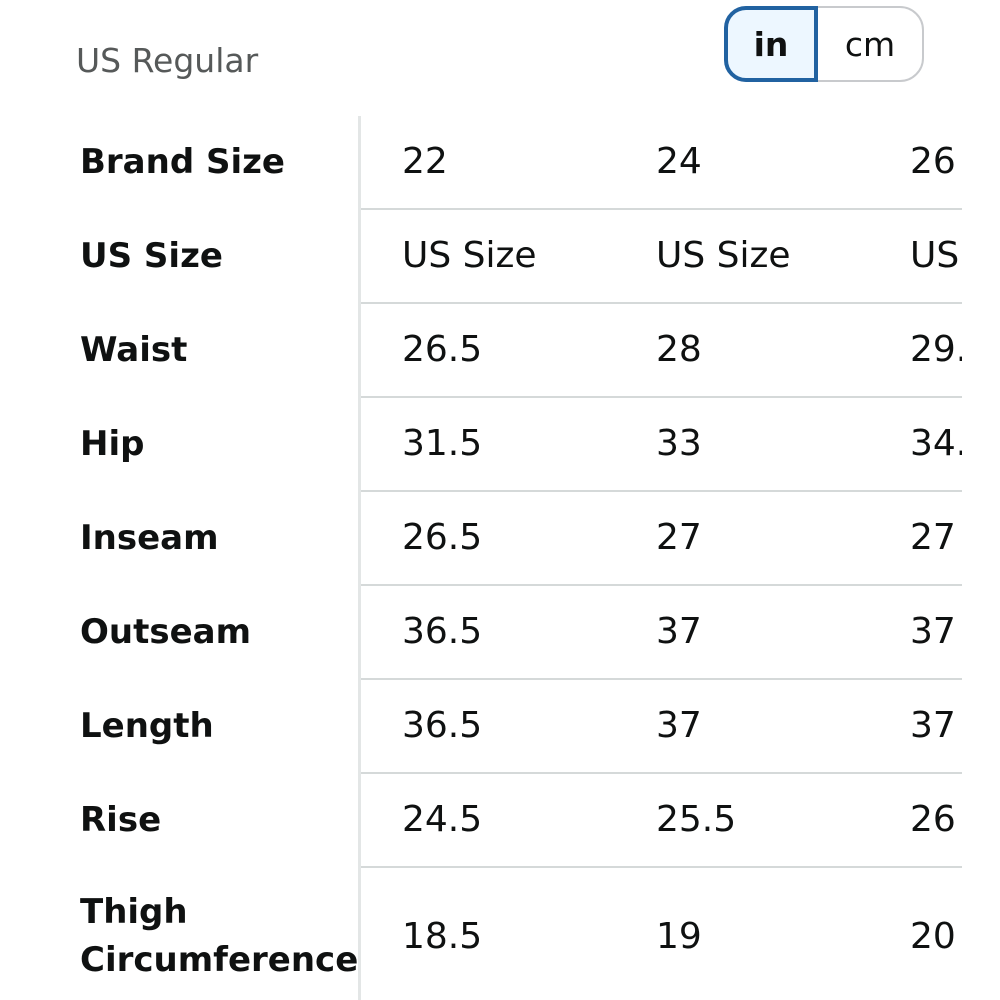 This screenshot has width=1000, height=1000. Describe the element at coordinates (696, 819) in the screenshot. I see `table-cell: 25.5` at that location.